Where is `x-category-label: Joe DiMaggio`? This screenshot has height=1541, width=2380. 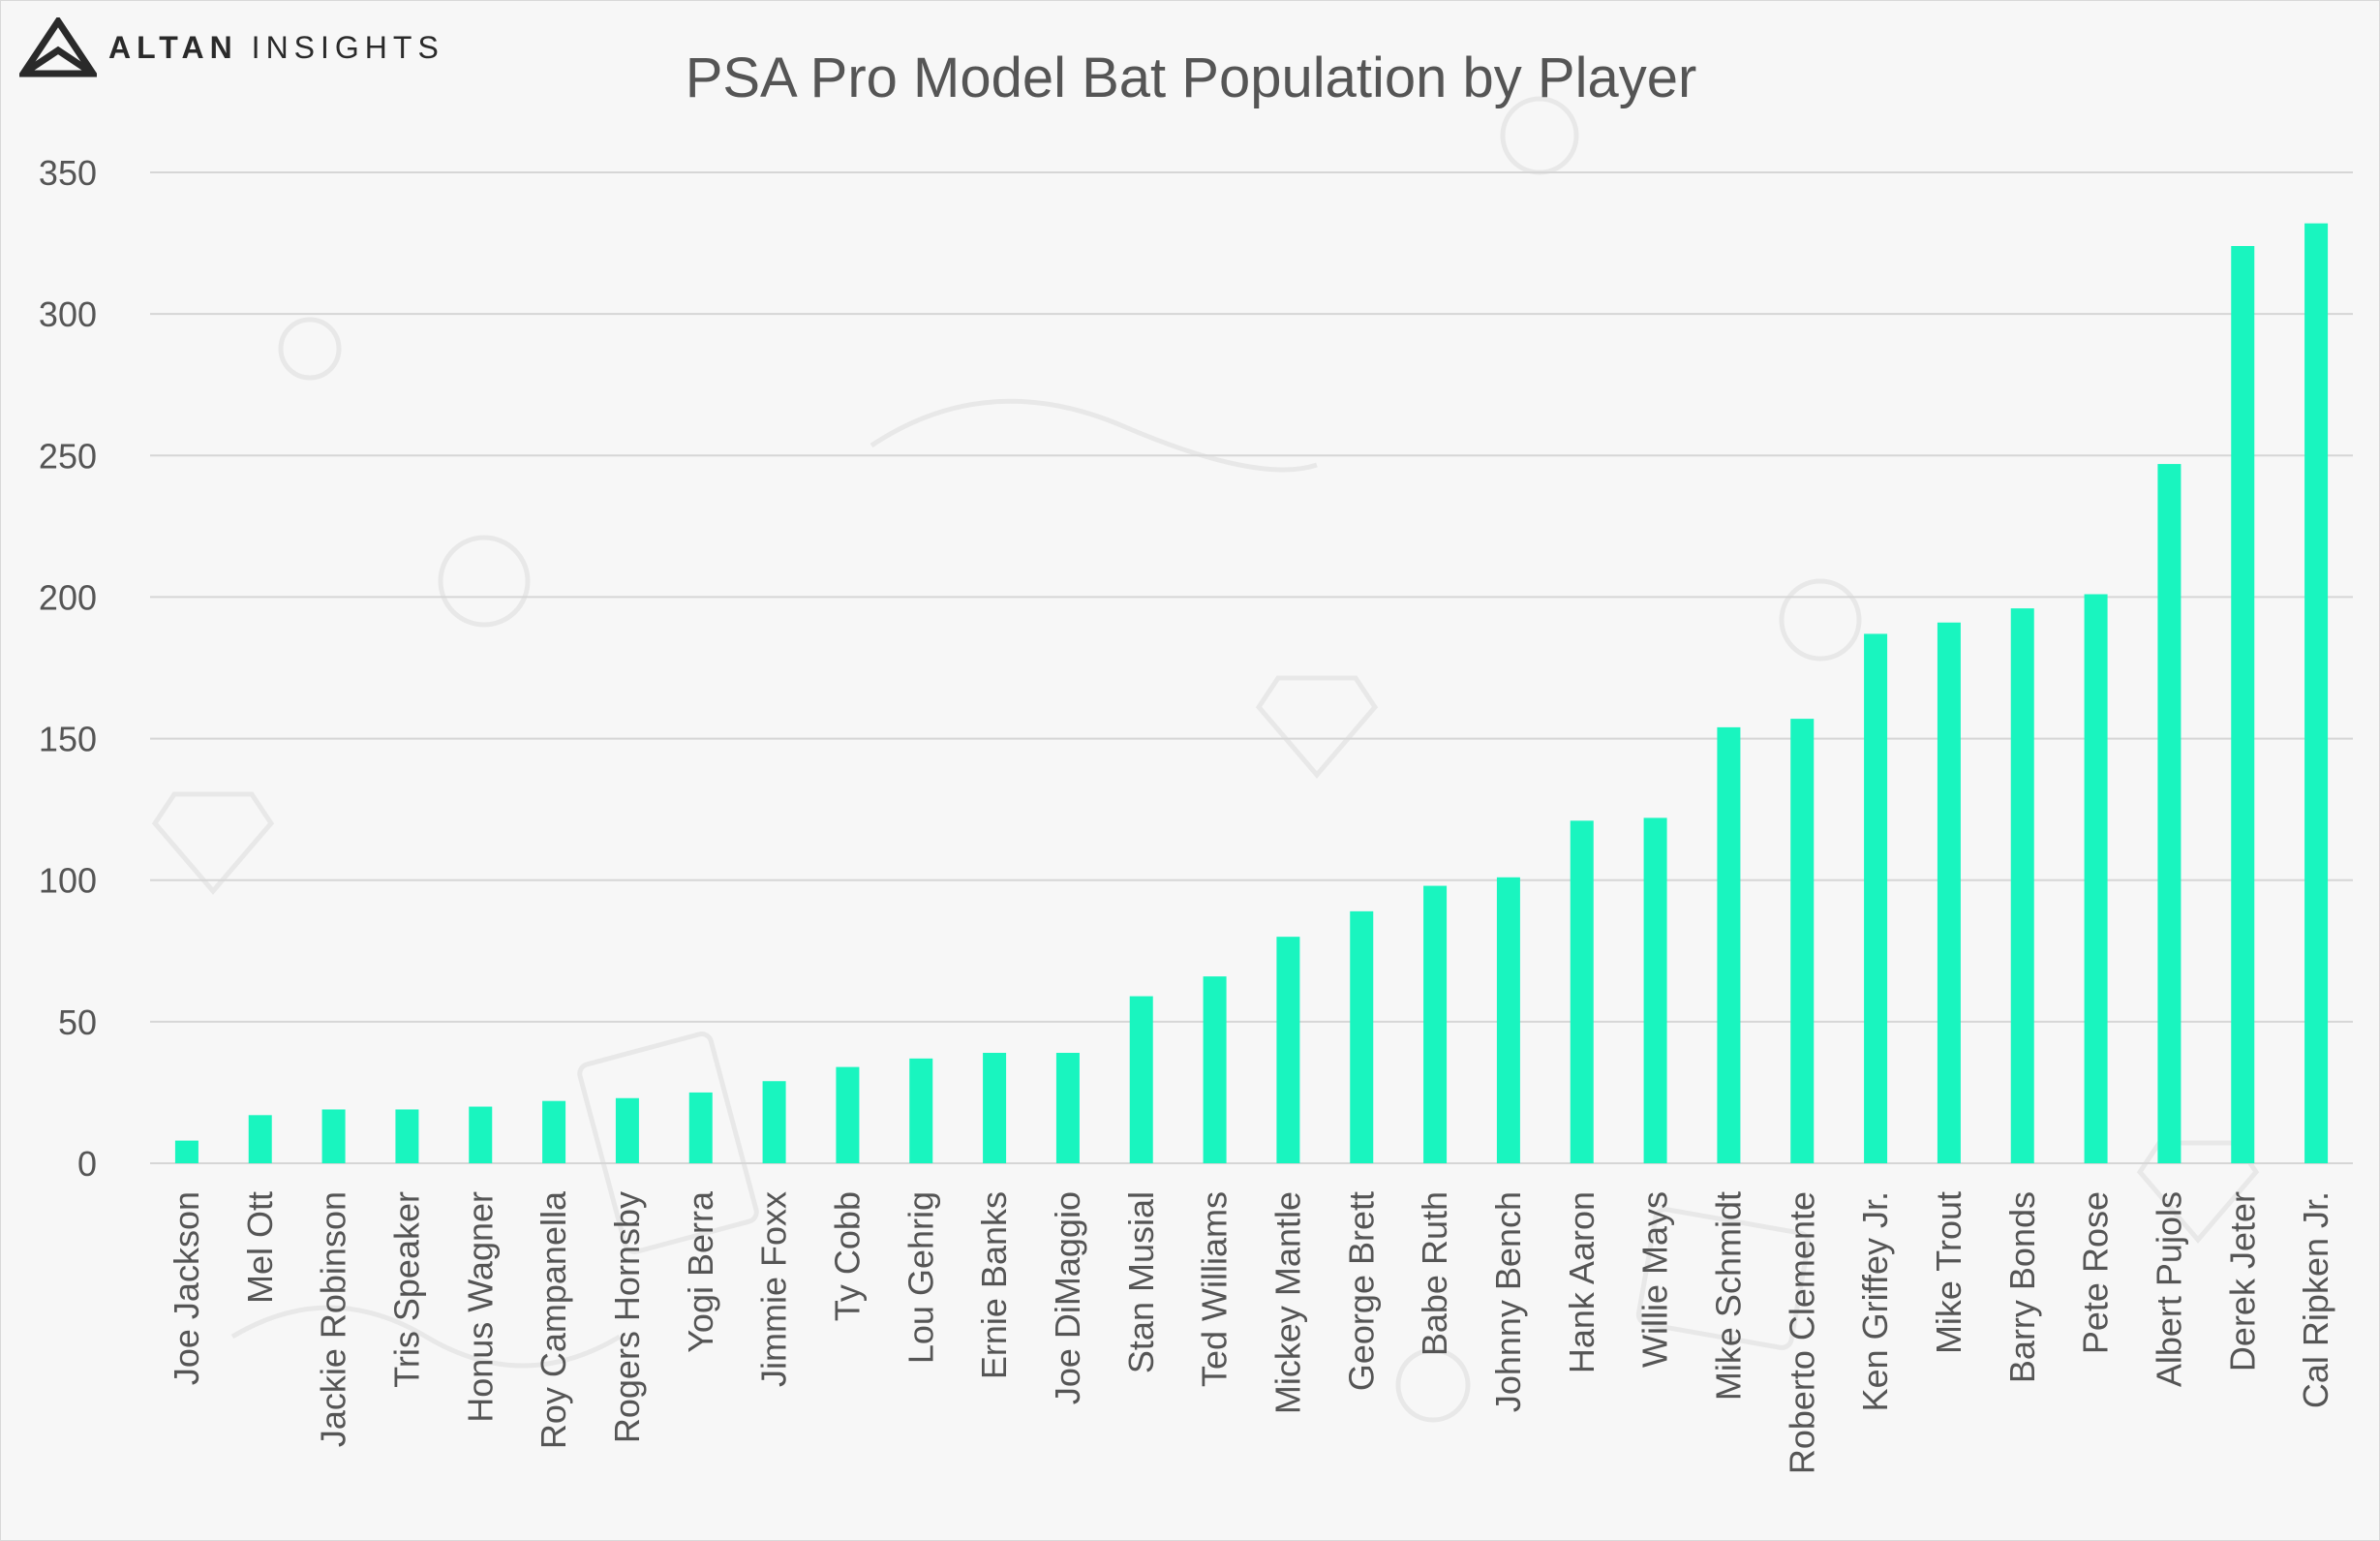 x-category-label: Joe DiMaggio is located at coordinates (1067, 1297).